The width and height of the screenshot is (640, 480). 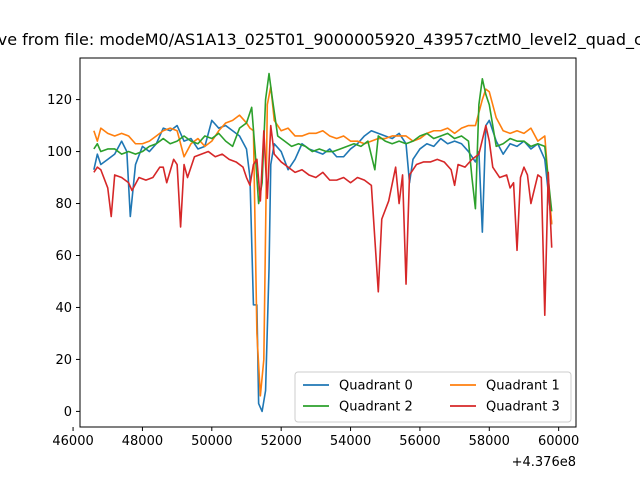 What do you see at coordinates (489, 441) in the screenshot?
I see `x-tick-label: 58000` at bounding box center [489, 441].